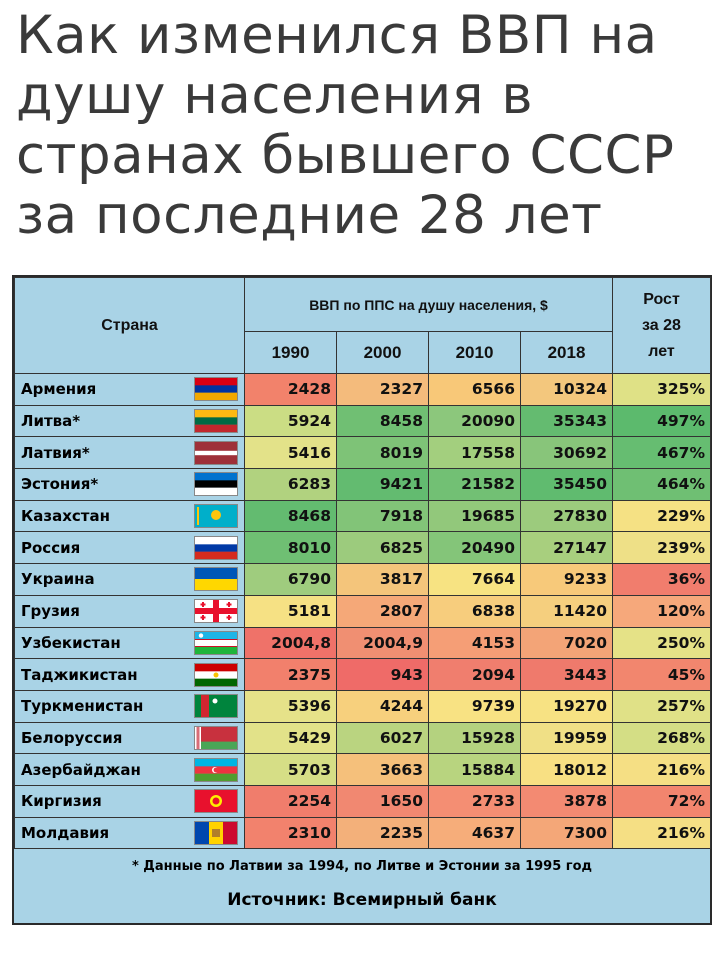 This screenshot has height=960, width=728. What do you see at coordinates (474, 389) in the screenshot?
I see `gdp-value-cell: 6566` at bounding box center [474, 389].